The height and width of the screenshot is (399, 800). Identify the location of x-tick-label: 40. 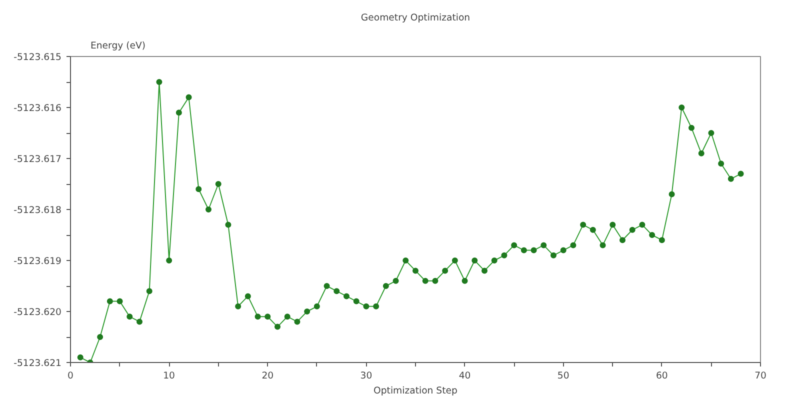
(464, 376).